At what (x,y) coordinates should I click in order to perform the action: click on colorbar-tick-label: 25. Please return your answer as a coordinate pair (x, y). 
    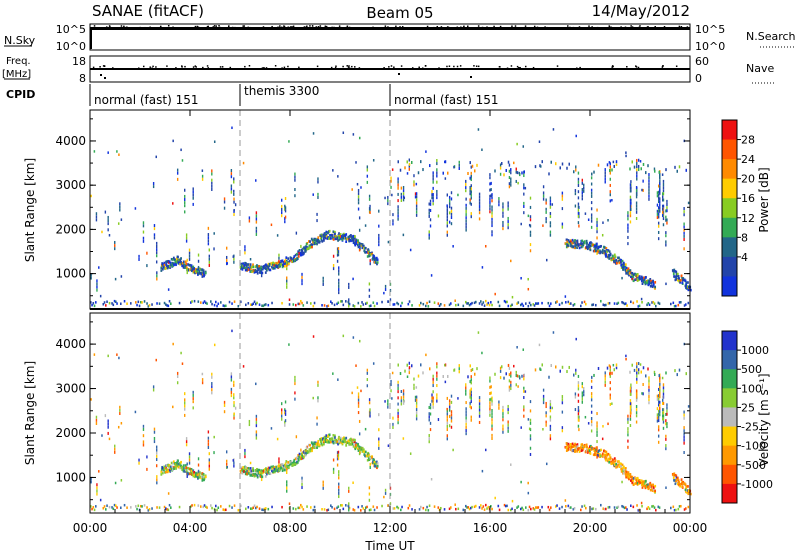
    Looking at the image, I should click on (748, 407).